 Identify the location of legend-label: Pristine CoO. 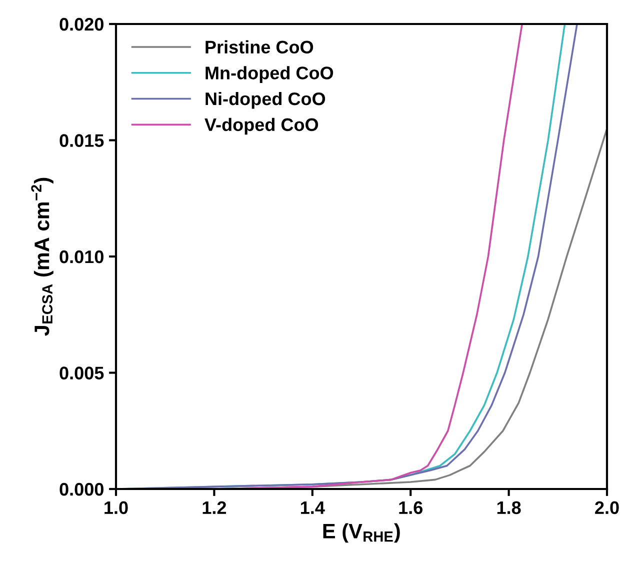
(260, 47).